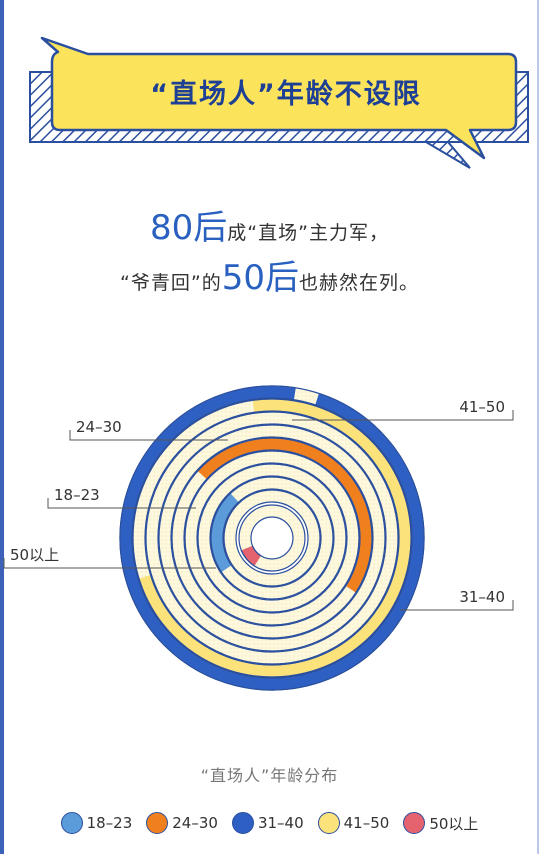  What do you see at coordinates (482, 407) in the screenshot?
I see `data-label: 41–50` at bounding box center [482, 407].